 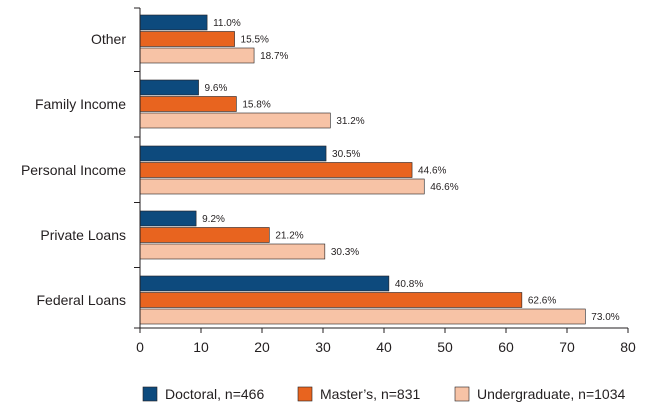 What do you see at coordinates (197, 55) in the screenshot?
I see `bar-other-undergraduate` at bounding box center [197, 55].